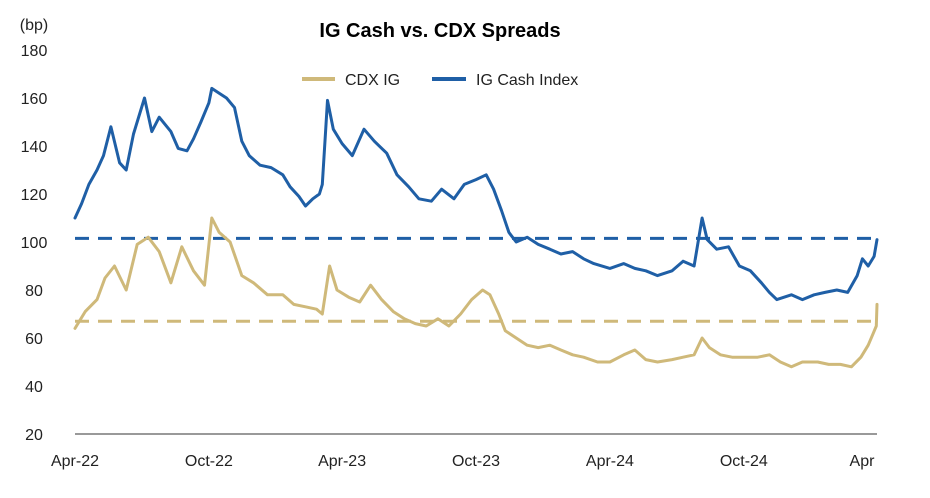 The width and height of the screenshot is (930, 498). I want to click on y-tick-label: 80, so click(34, 291).